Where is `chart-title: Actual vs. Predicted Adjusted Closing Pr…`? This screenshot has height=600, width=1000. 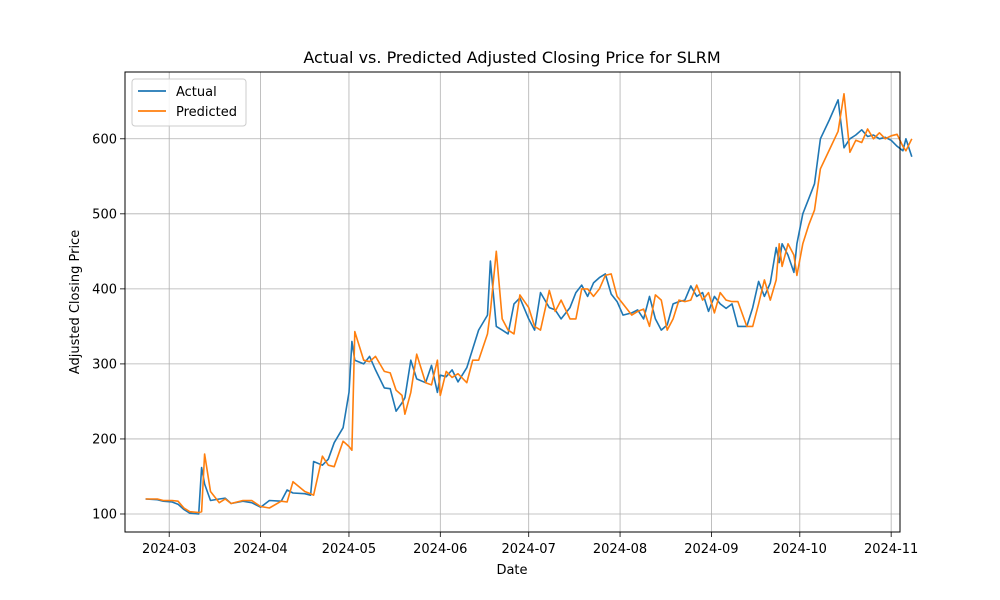 chart-title: Actual vs. Predicted Adjusted Closing Pr… is located at coordinates (511, 57).